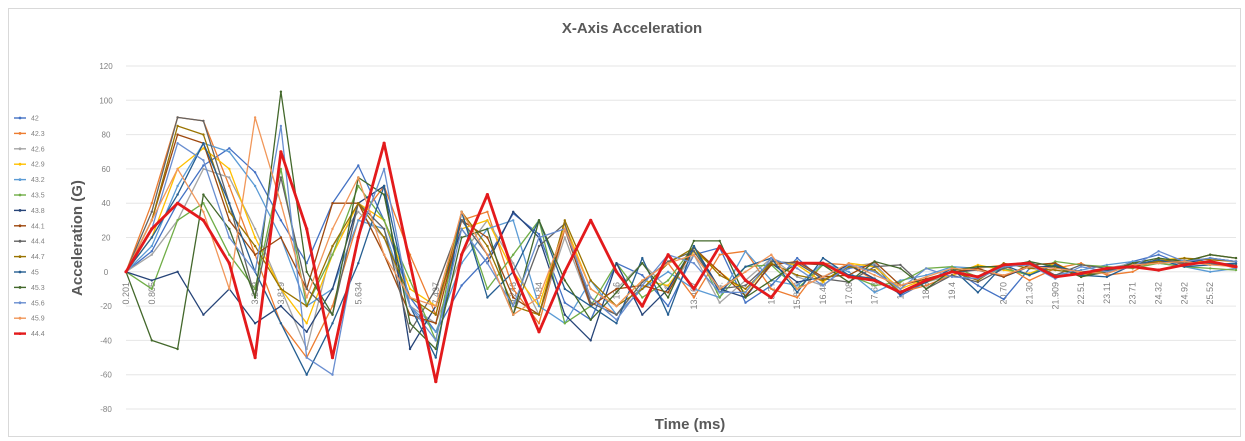 The width and height of the screenshot is (1245, 441). What do you see at coordinates (1133, 293) in the screenshot?
I see `x-tick-label: 23.71` at bounding box center [1133, 293].